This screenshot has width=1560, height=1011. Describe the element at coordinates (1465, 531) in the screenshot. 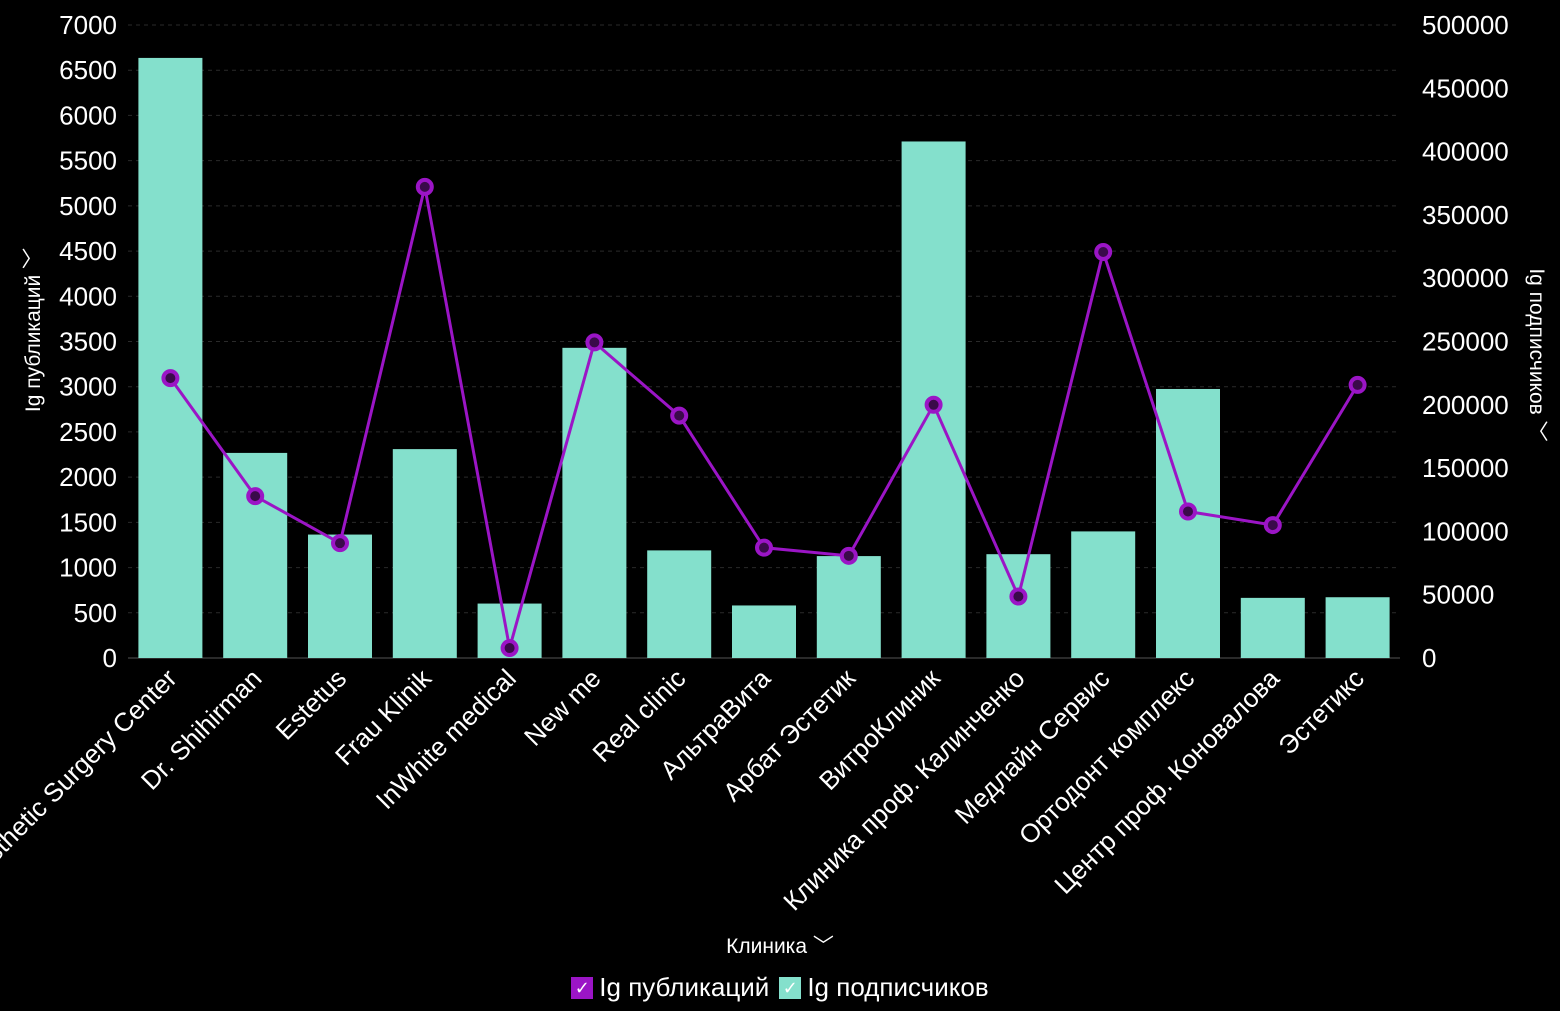

I see `y-tick-right: 100000` at that location.